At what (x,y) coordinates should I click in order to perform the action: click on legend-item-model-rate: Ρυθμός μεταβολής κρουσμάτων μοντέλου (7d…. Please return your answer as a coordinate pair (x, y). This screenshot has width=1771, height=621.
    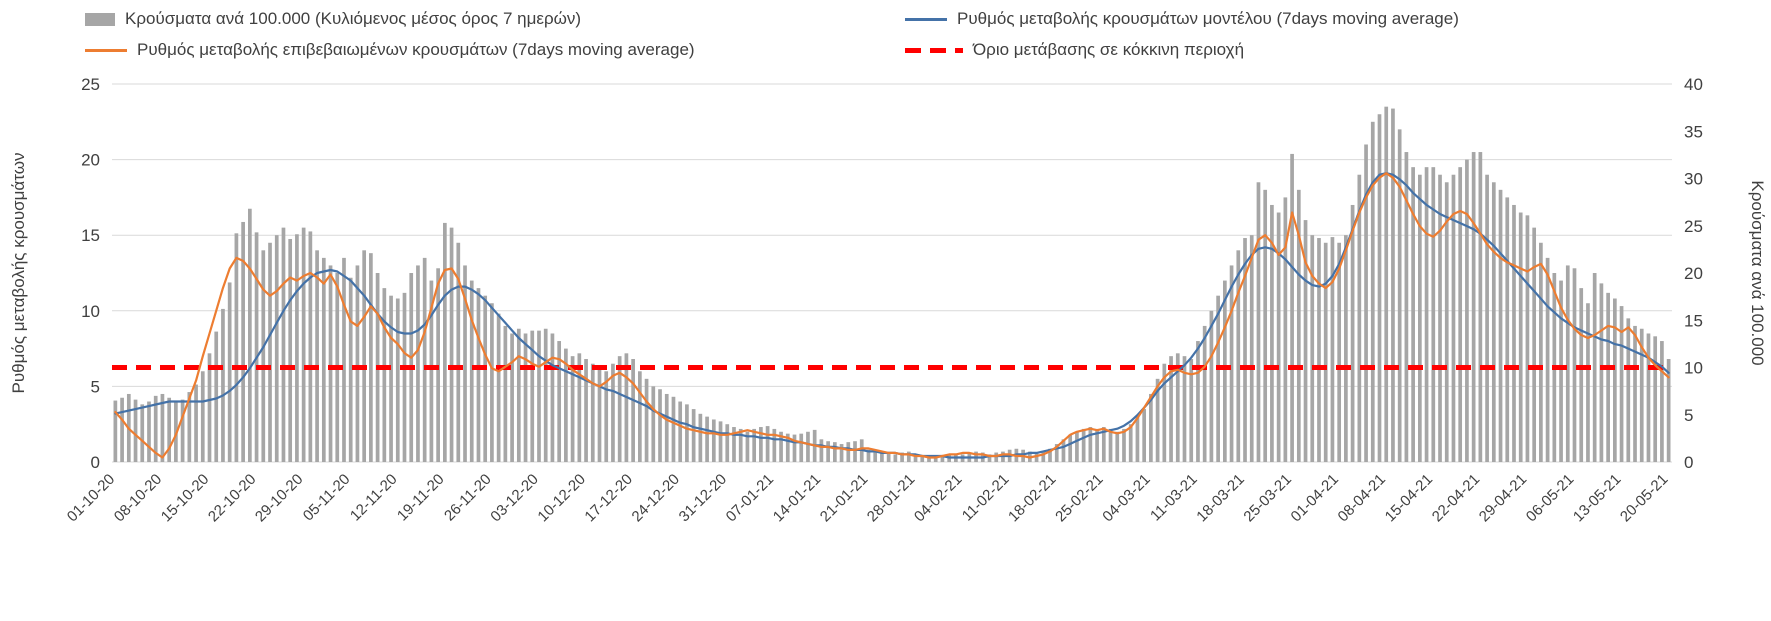
    Looking at the image, I should click on (1182, 19).